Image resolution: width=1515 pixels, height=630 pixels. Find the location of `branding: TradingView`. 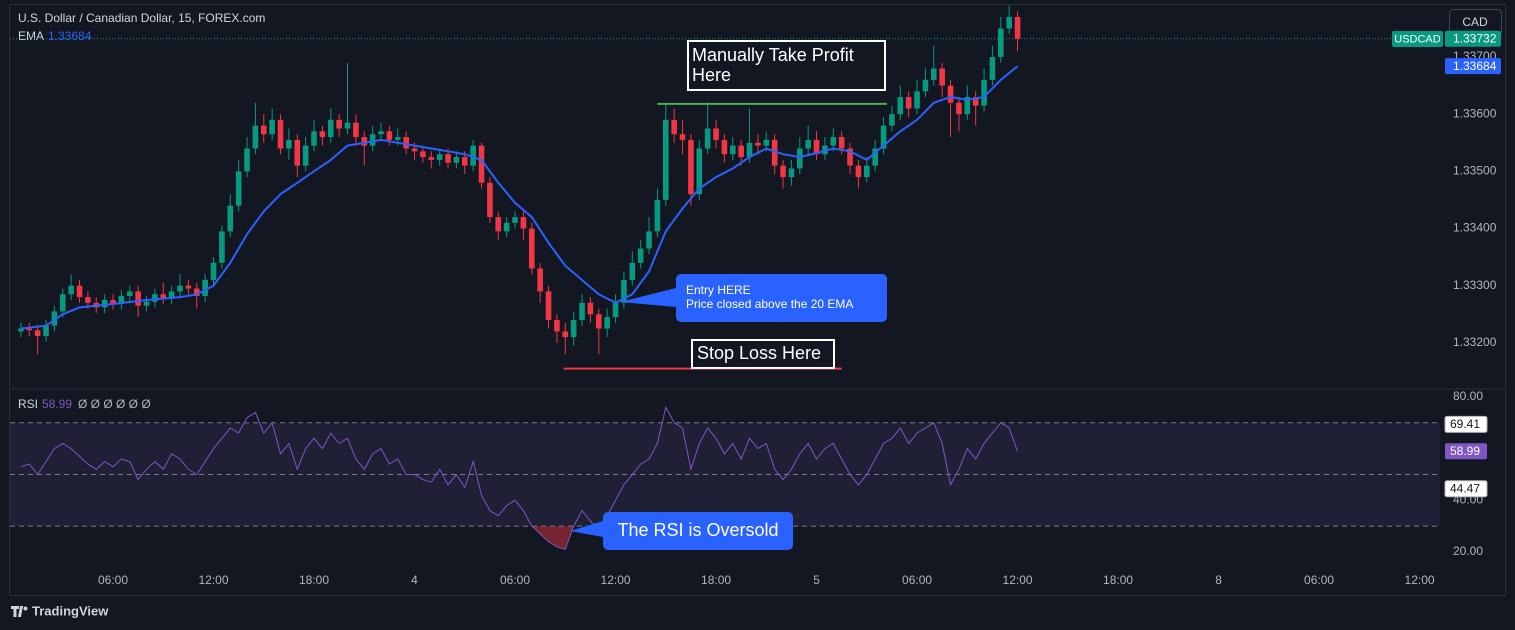

branding: TradingView is located at coordinates (70, 610).